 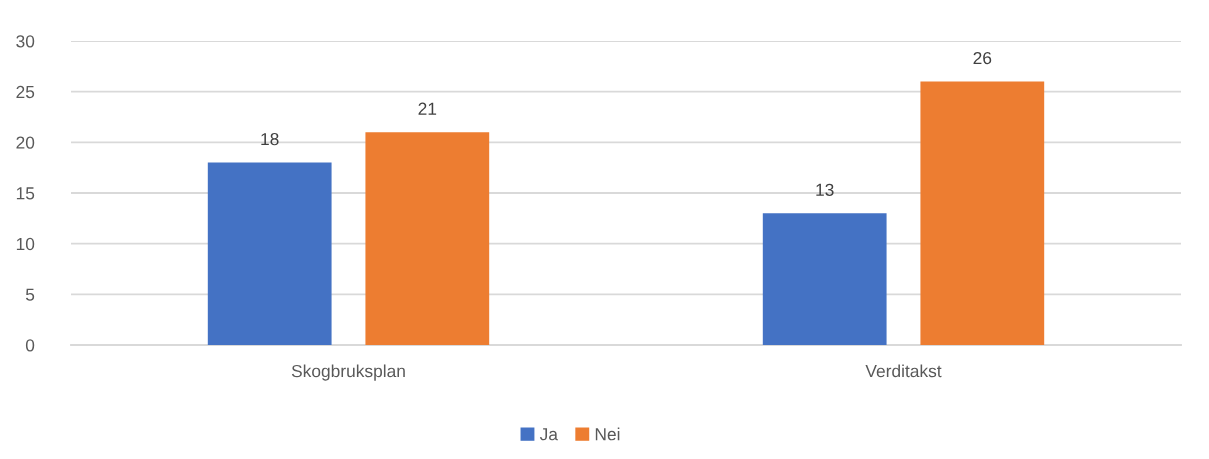 What do you see at coordinates (903, 371) in the screenshot?
I see `x-tick-label: Verditakst` at bounding box center [903, 371].